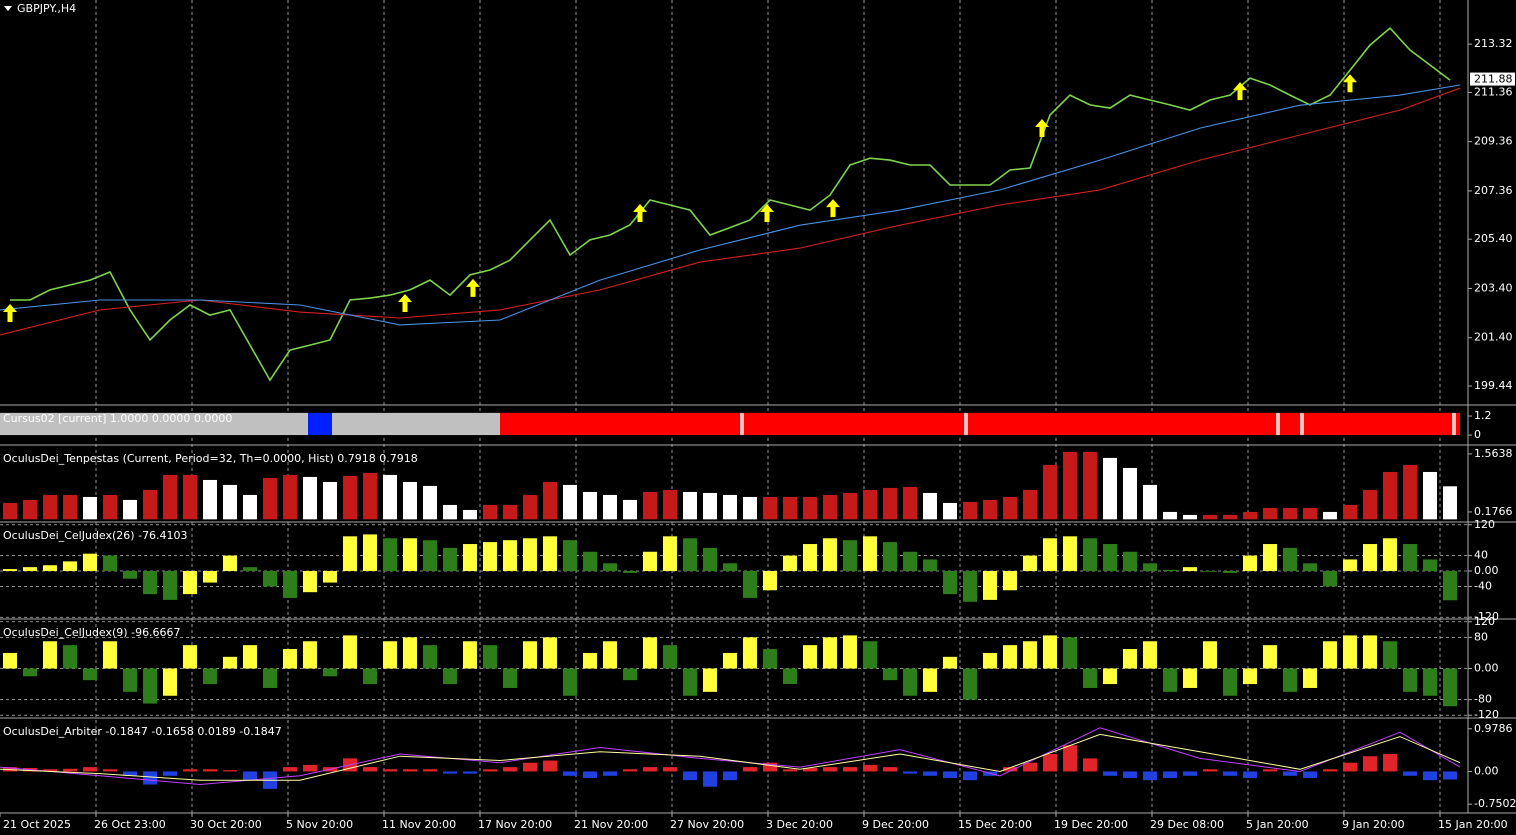  I want to click on panel-title: Cursus02 [current] 1.0000 0.0000 0.0000, so click(117, 418).